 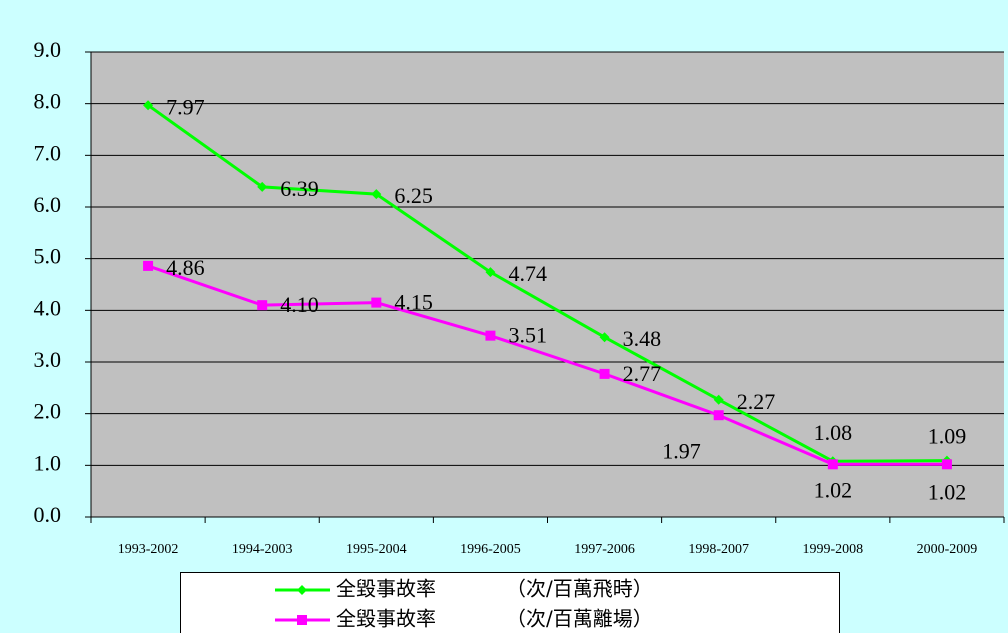 What do you see at coordinates (756, 401) in the screenshot?
I see `value-label: 2.27` at bounding box center [756, 401].